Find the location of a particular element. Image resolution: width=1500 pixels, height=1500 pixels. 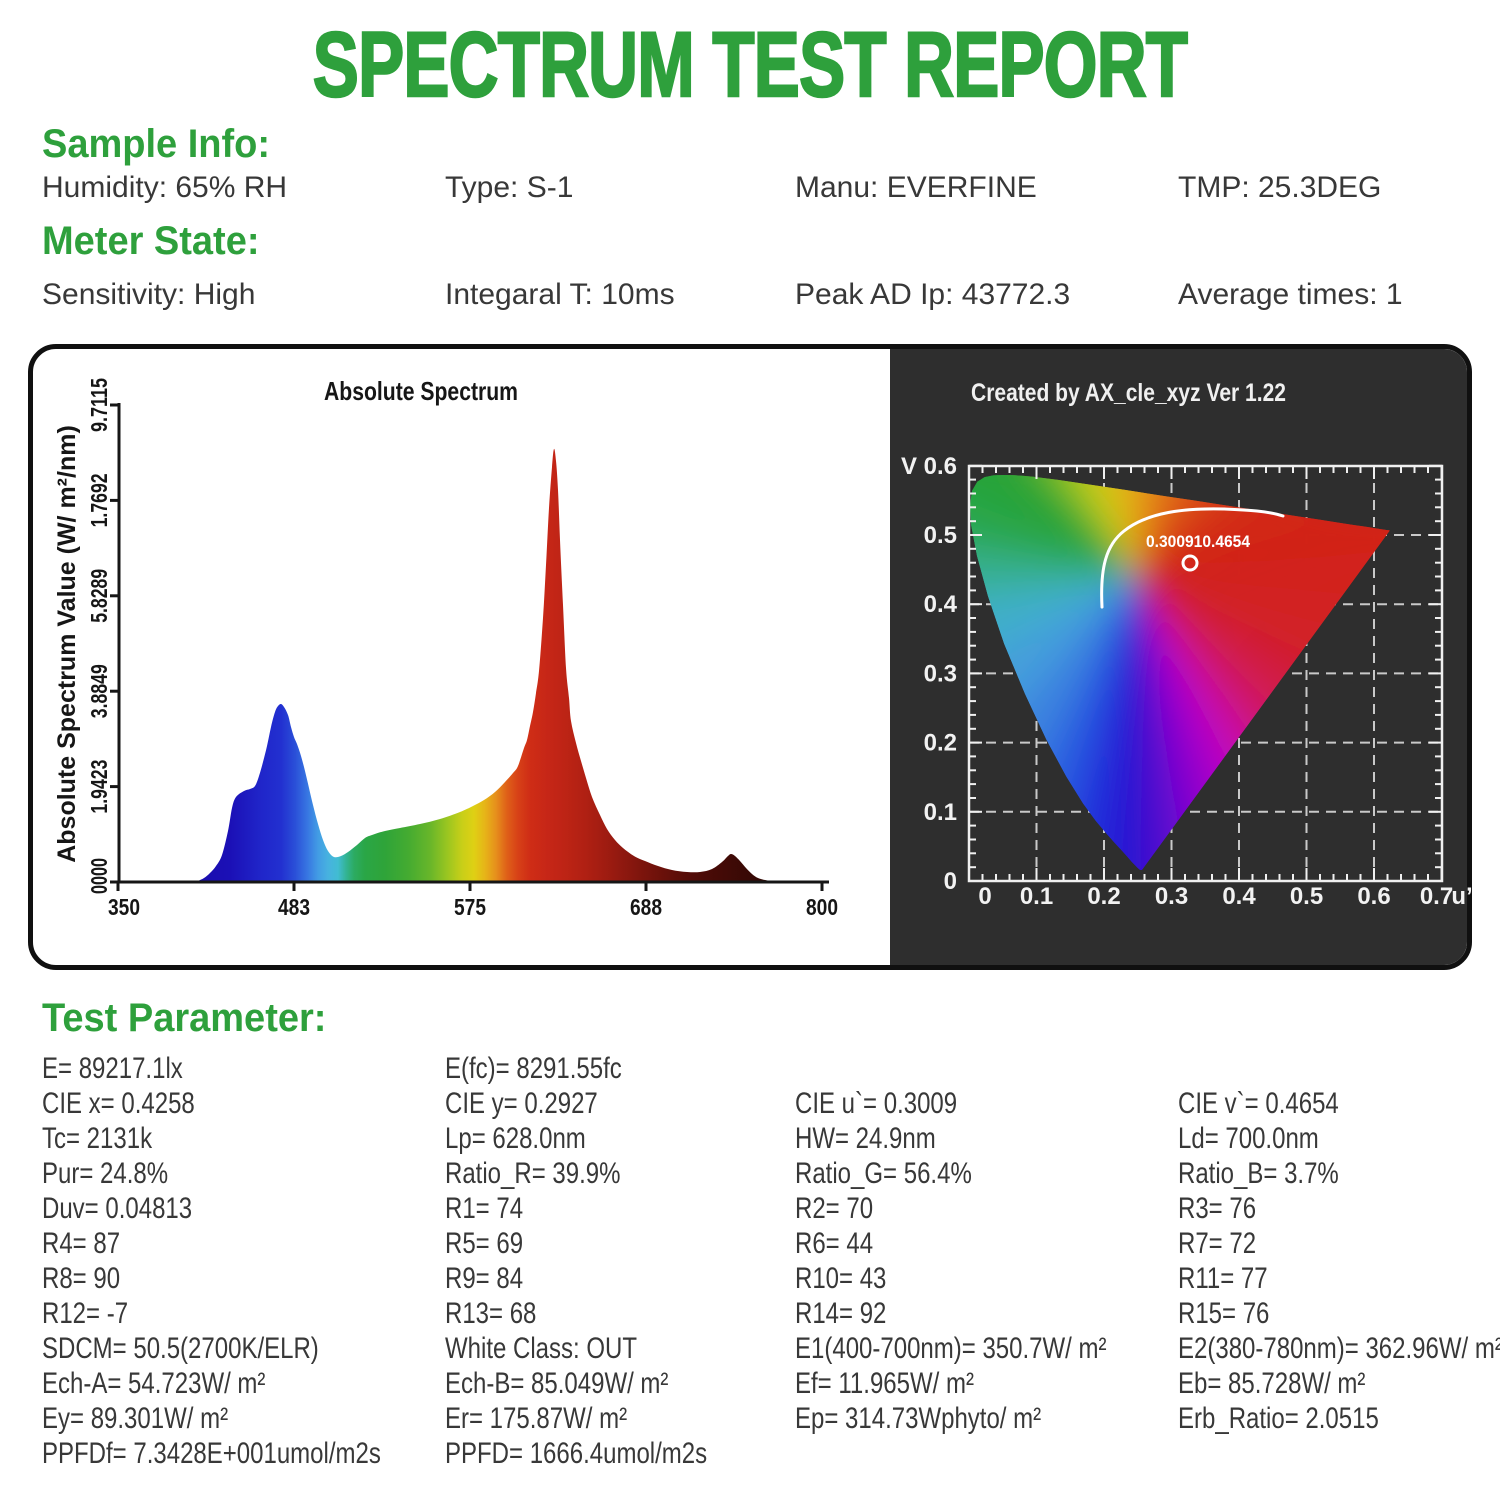

svg-text: 1.7692 is located at coordinates (99, 500).